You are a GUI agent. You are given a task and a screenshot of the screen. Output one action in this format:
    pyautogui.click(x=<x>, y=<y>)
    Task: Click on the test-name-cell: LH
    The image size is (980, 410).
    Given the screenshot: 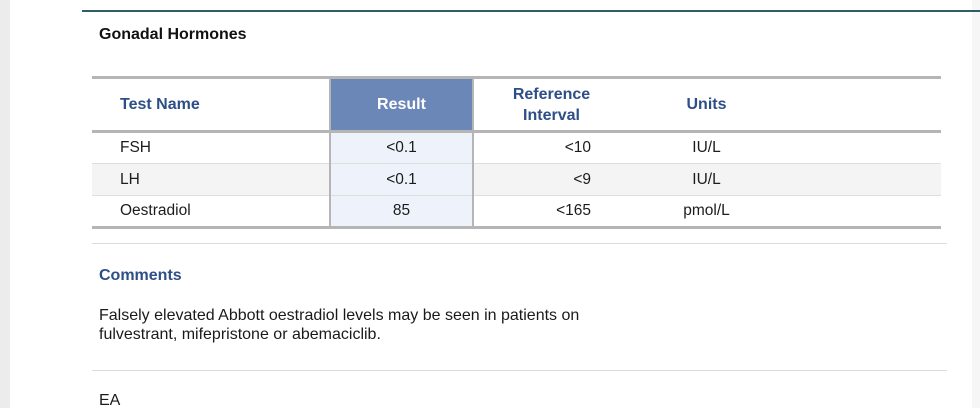 What is the action you would take?
    pyautogui.click(x=211, y=179)
    